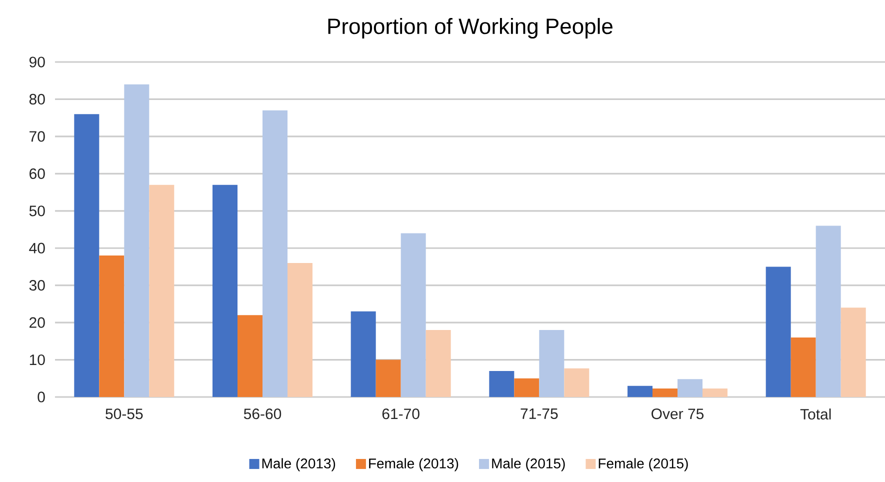  I want to click on x-tick-label: 56-60, so click(263, 414).